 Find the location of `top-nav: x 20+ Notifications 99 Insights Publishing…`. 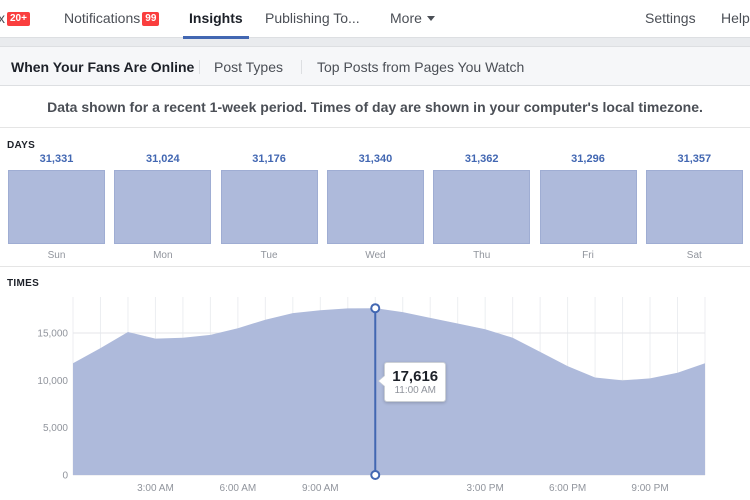

top-nav: x 20+ Notifications 99 Insights Publishing… is located at coordinates (375, 19).